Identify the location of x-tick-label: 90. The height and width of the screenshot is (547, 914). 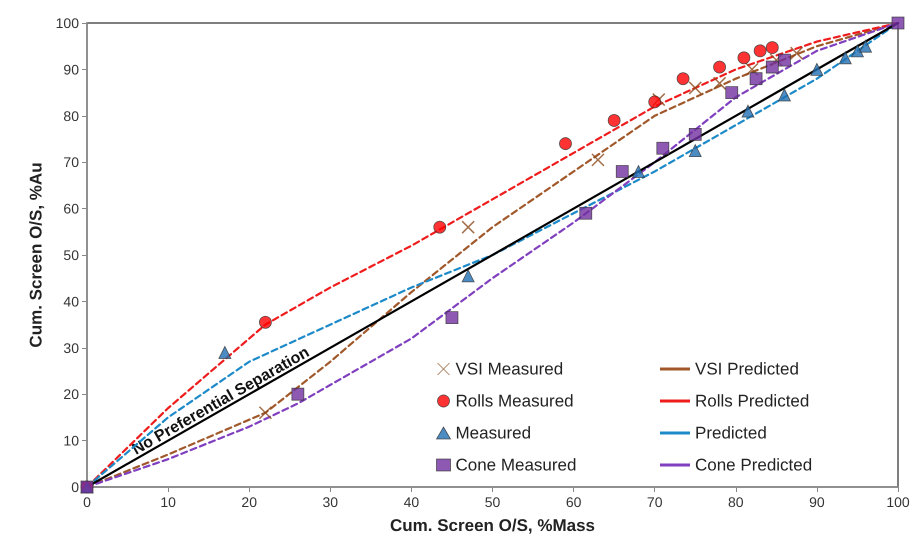
(817, 502).